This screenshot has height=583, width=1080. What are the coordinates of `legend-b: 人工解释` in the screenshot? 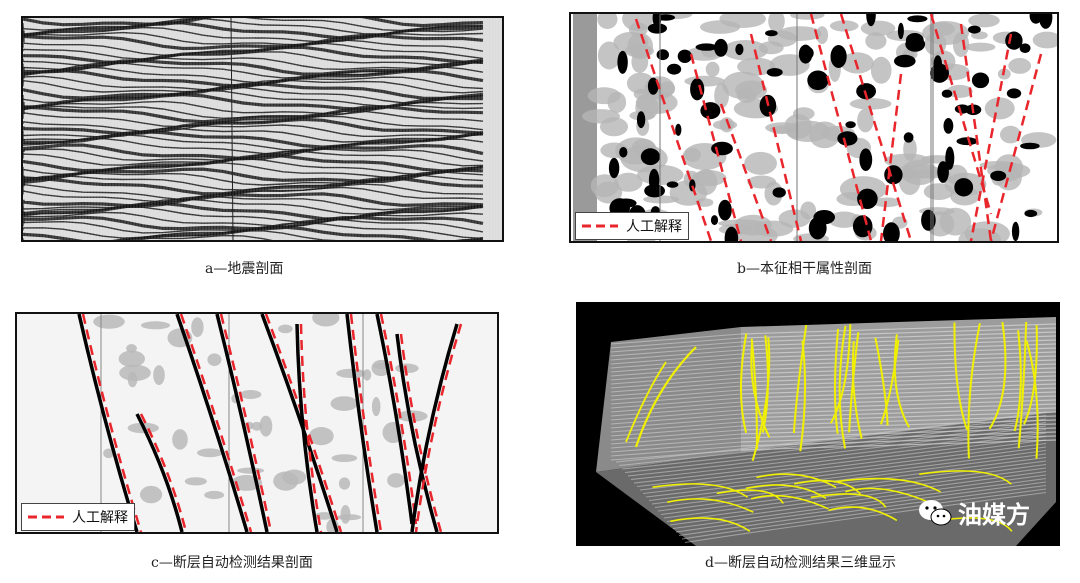 It's located at (632, 226).